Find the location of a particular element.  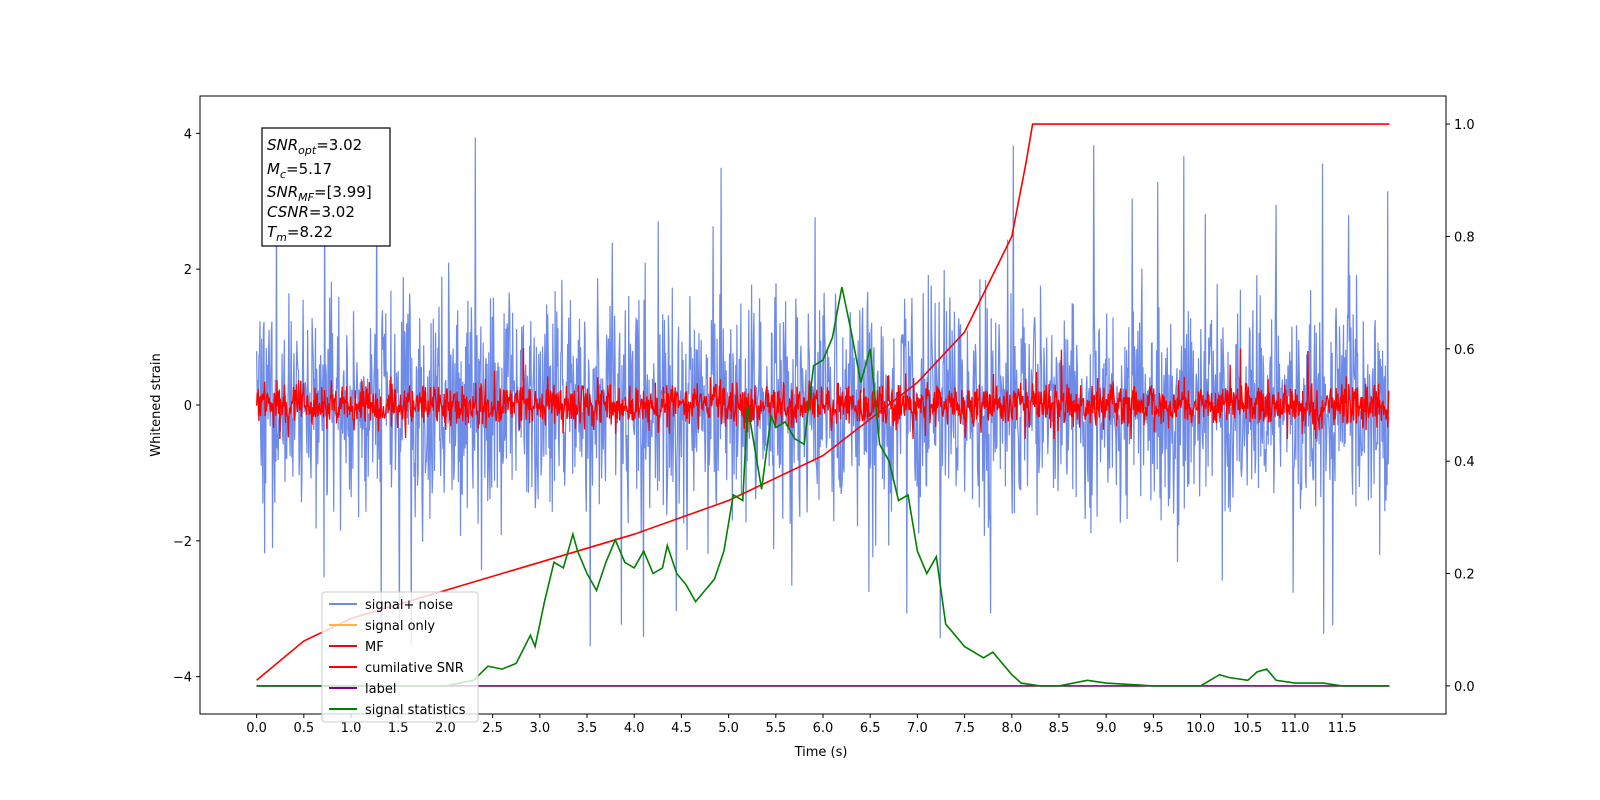

x-tick-label: 0.0 is located at coordinates (256, 728).